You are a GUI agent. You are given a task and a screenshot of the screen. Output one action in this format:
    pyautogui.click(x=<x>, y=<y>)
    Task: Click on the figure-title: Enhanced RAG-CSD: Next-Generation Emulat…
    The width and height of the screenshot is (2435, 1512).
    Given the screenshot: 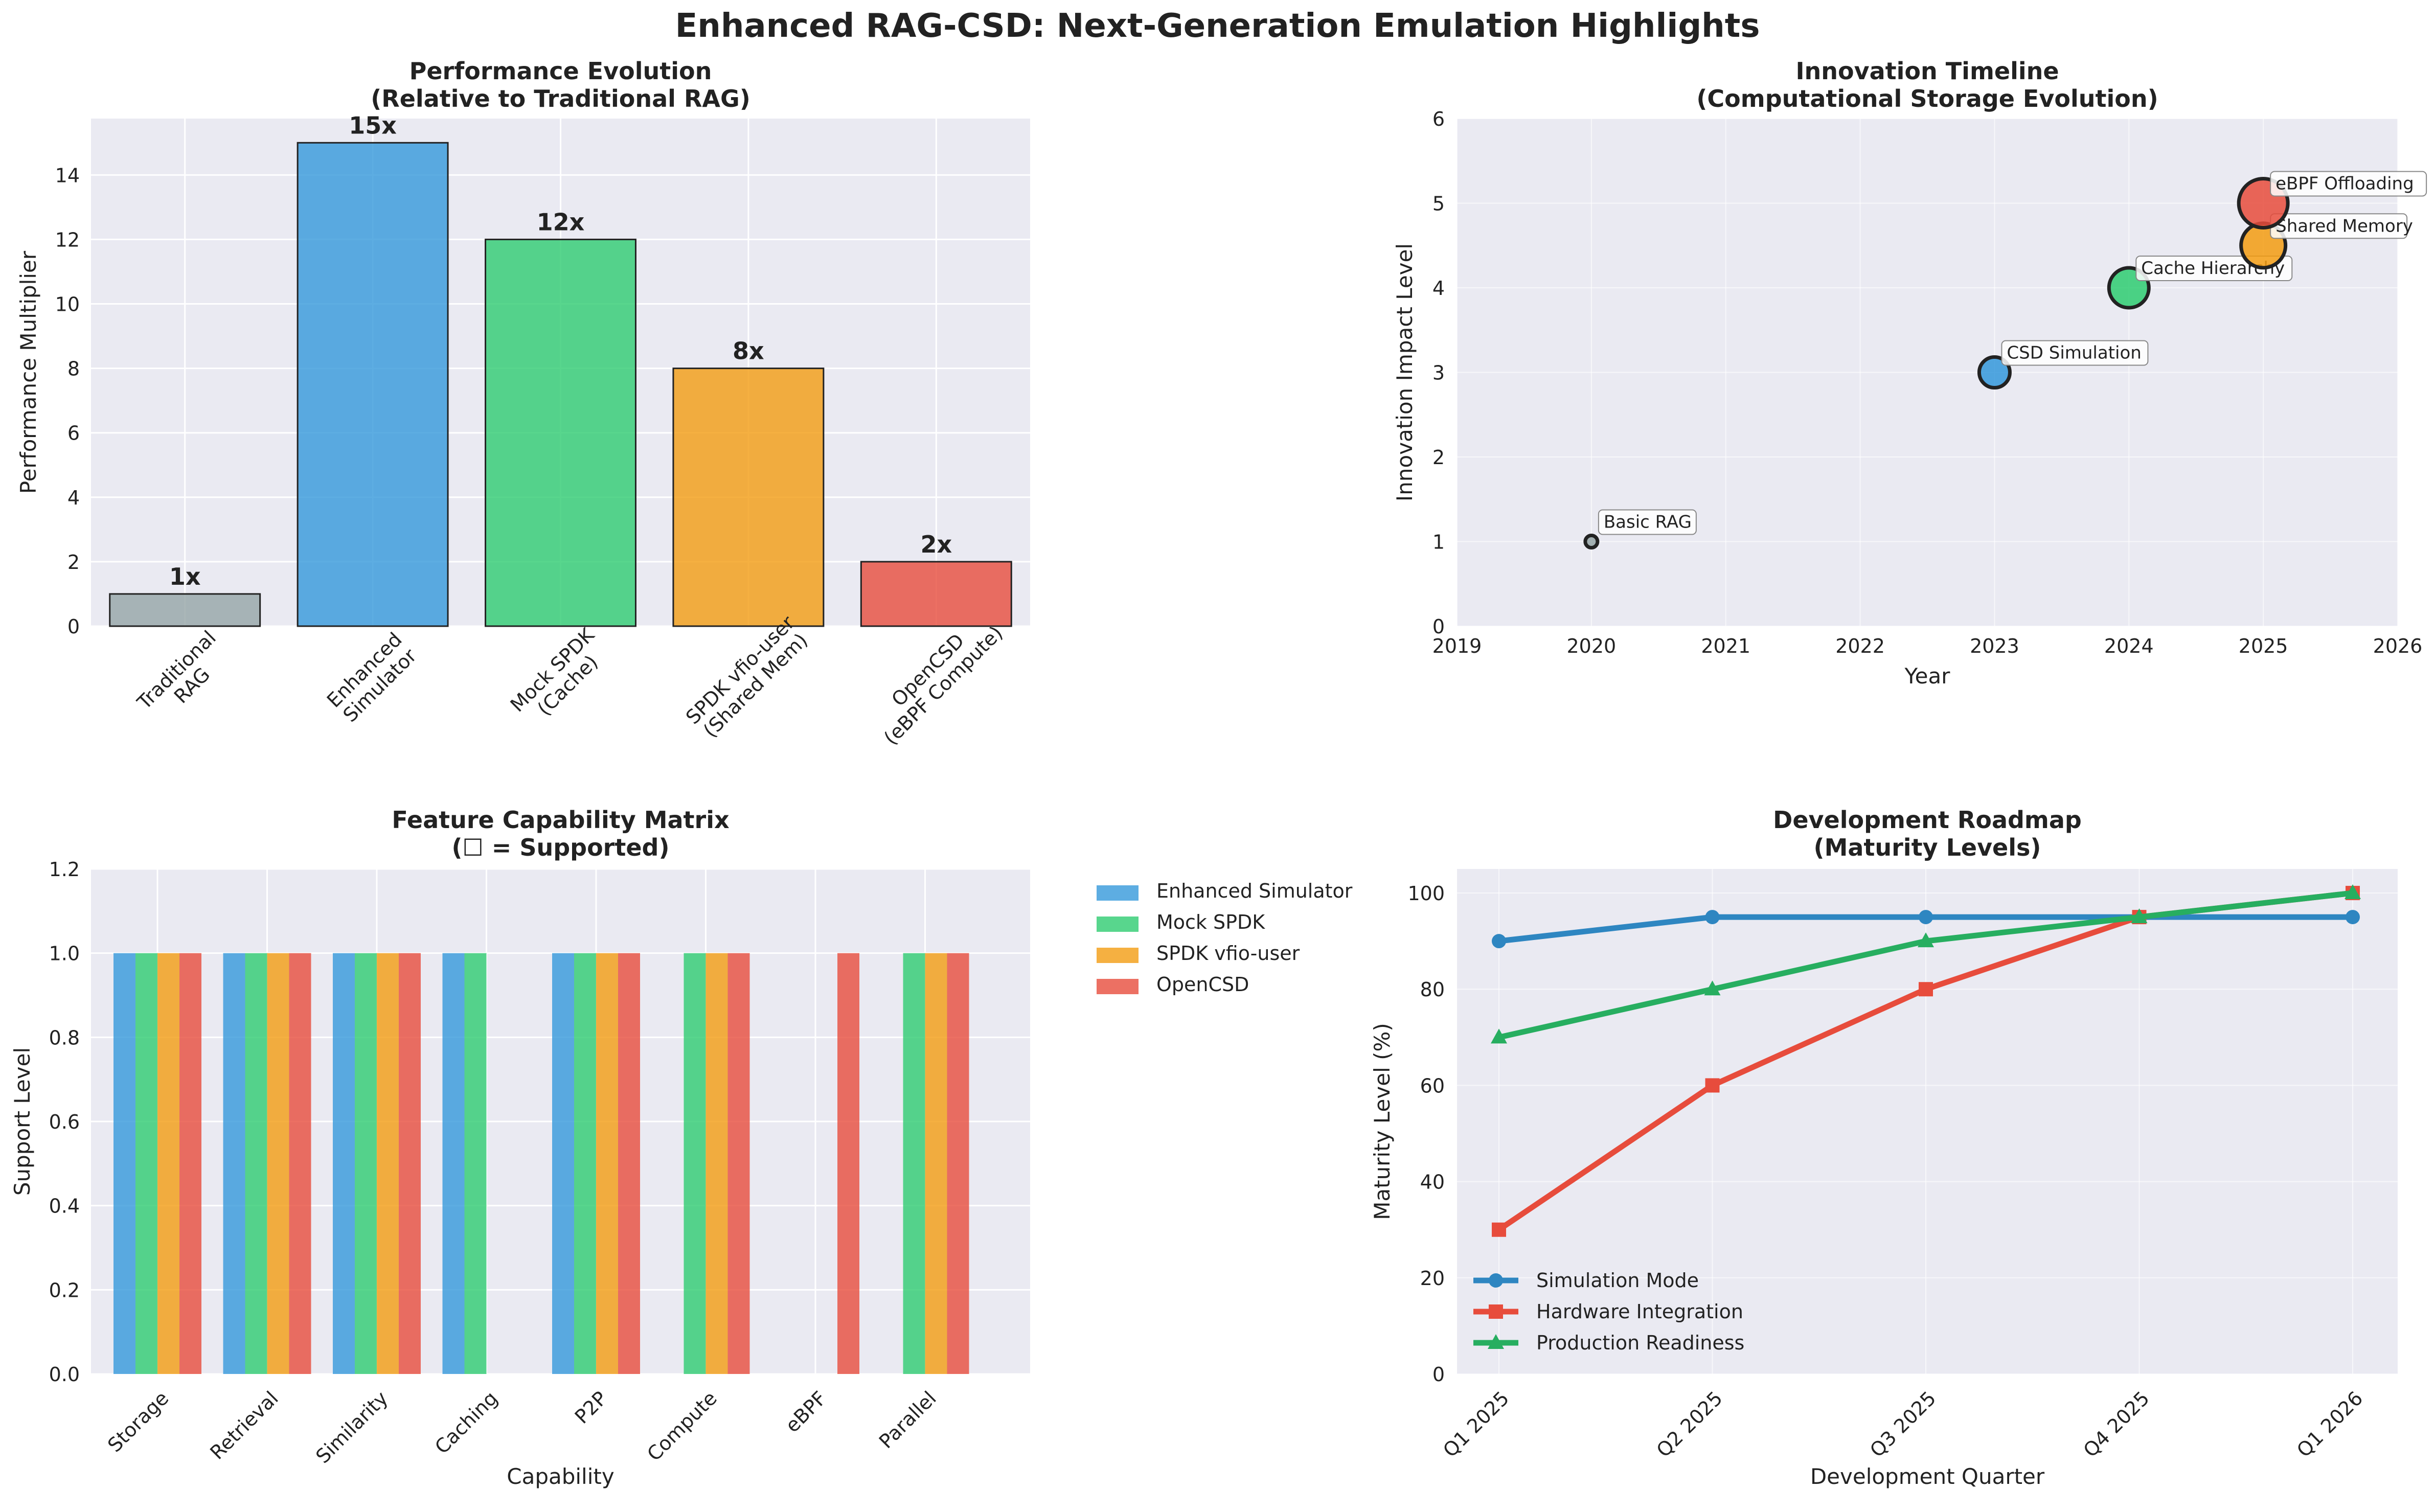 What is the action you would take?
    pyautogui.click(x=1217, y=26)
    